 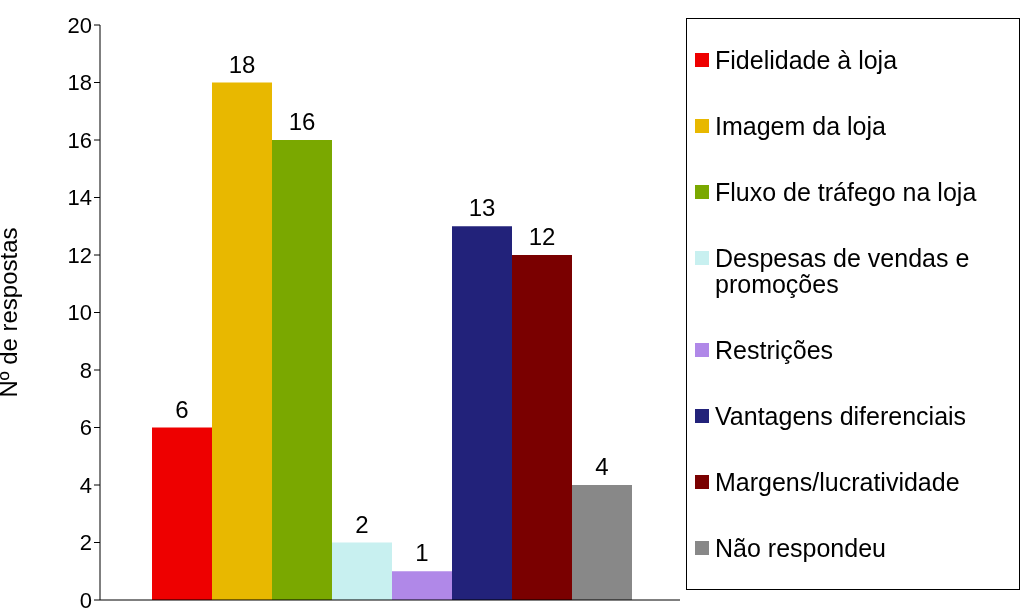 I want to click on legend-label: Fidelidade à loja, so click(x=806, y=60).